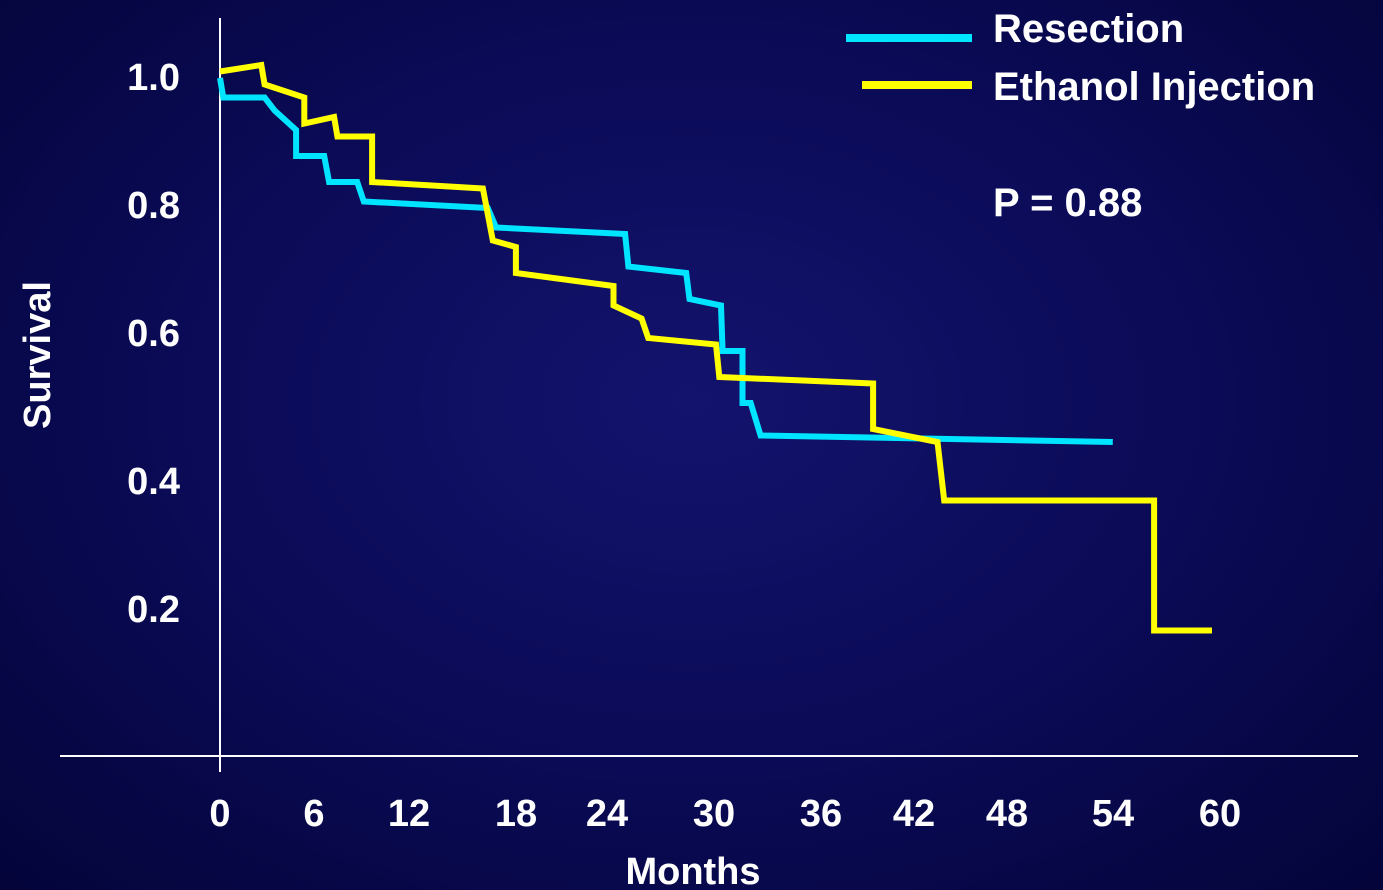  Describe the element at coordinates (914, 814) in the screenshot. I see `x-tick-label: 42` at that location.